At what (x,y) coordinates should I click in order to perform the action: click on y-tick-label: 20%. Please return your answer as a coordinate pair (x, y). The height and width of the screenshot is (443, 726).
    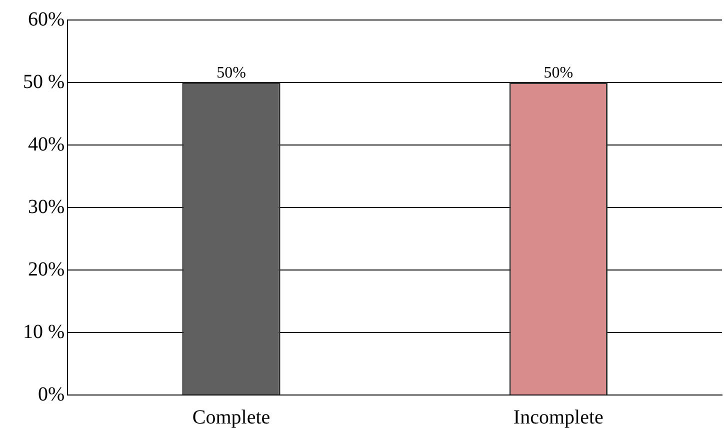
    Looking at the image, I should click on (46, 269).